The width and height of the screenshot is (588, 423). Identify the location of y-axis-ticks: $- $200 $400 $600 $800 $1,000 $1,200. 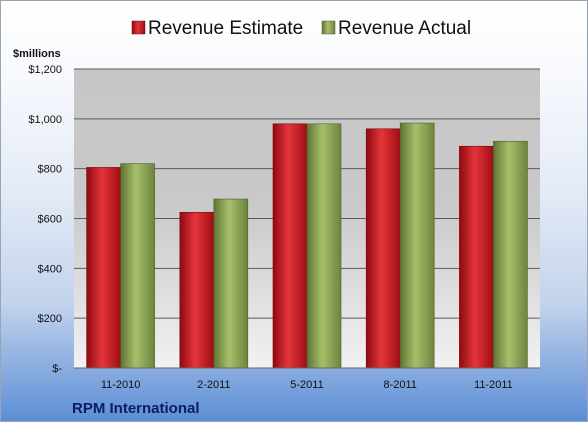
(45, 219).